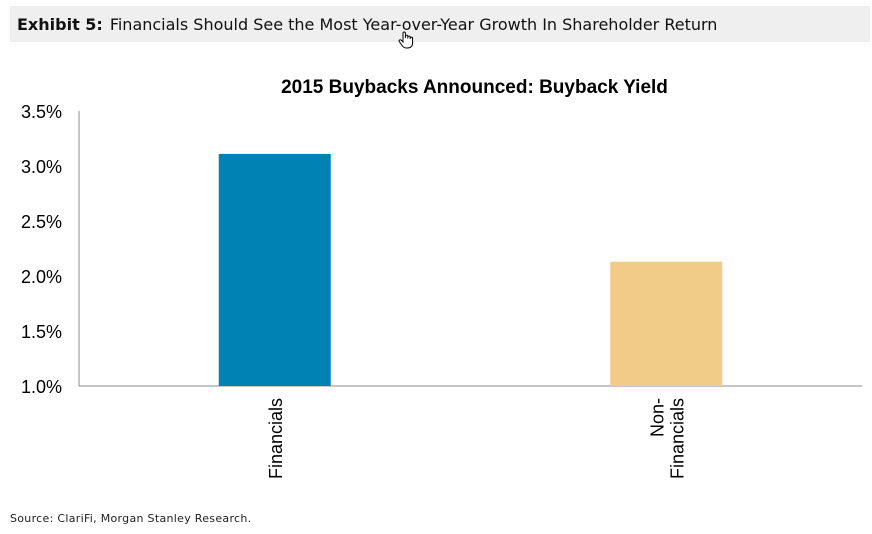  I want to click on y-tick-label: 3.5%, so click(41, 112).